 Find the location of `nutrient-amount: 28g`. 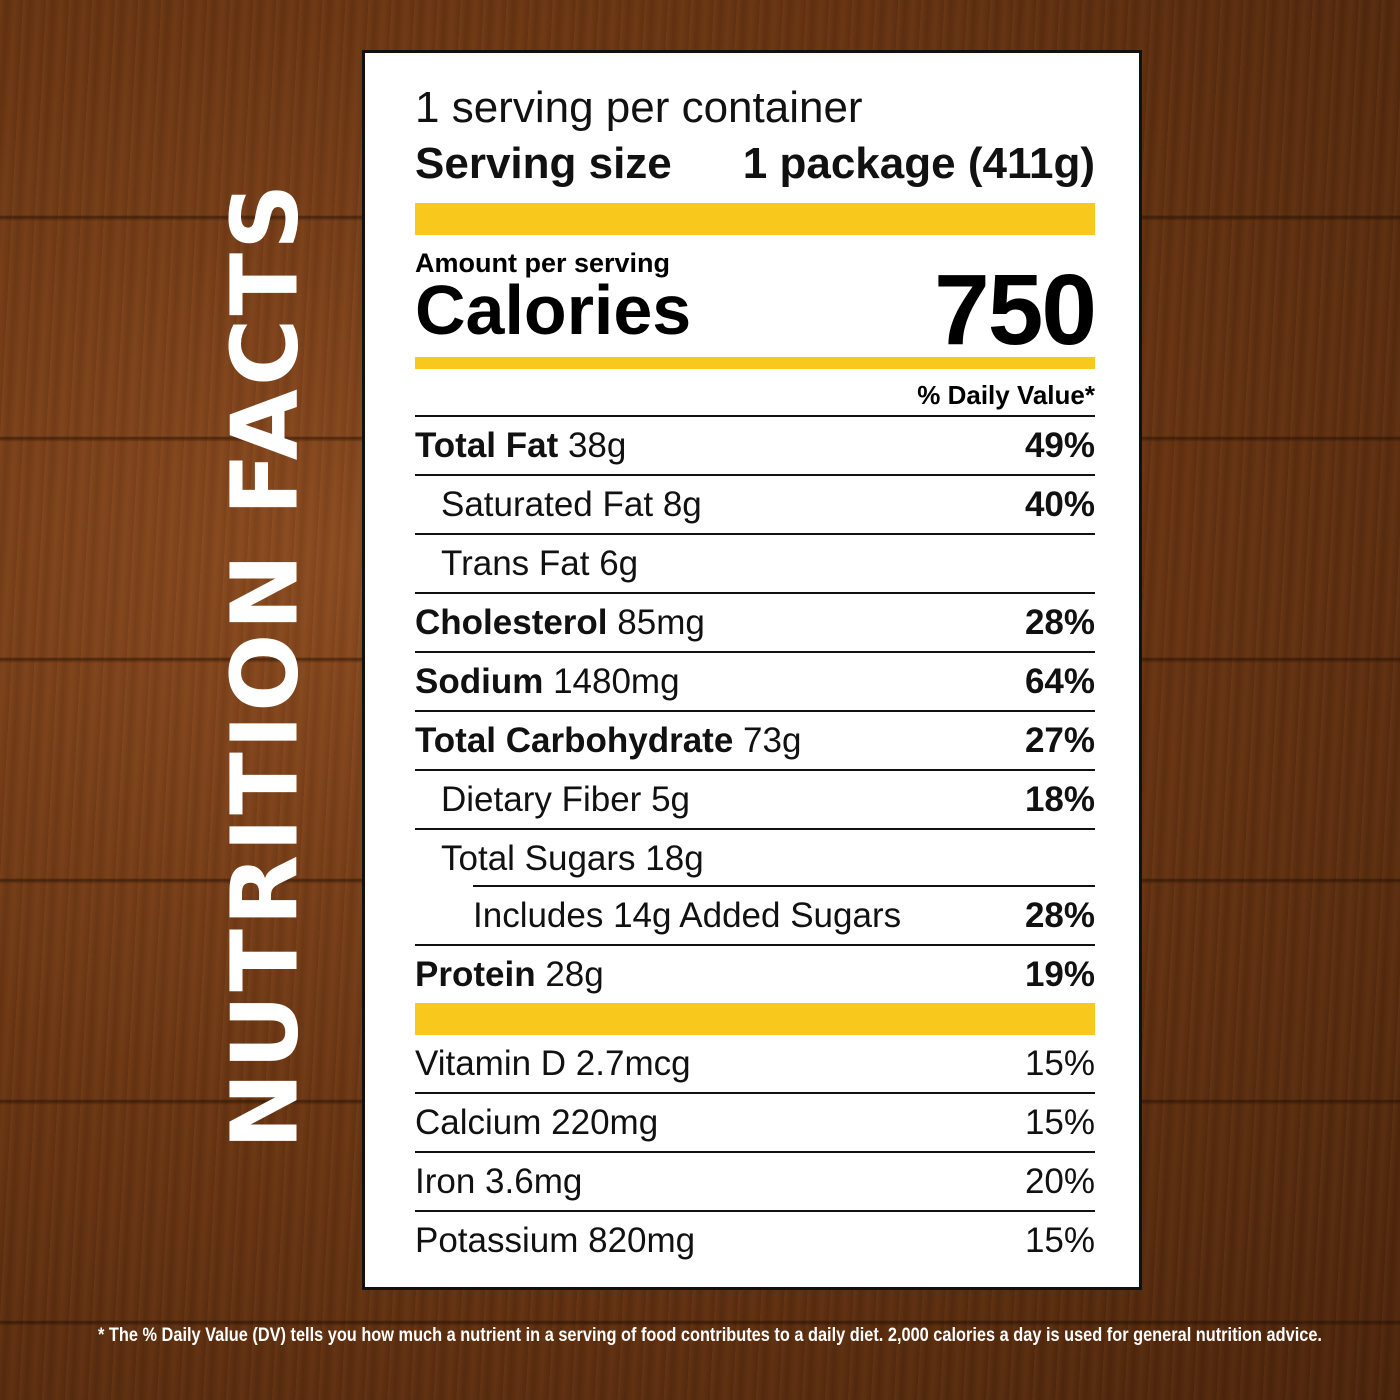

nutrient-amount: 28g is located at coordinates (574, 974).